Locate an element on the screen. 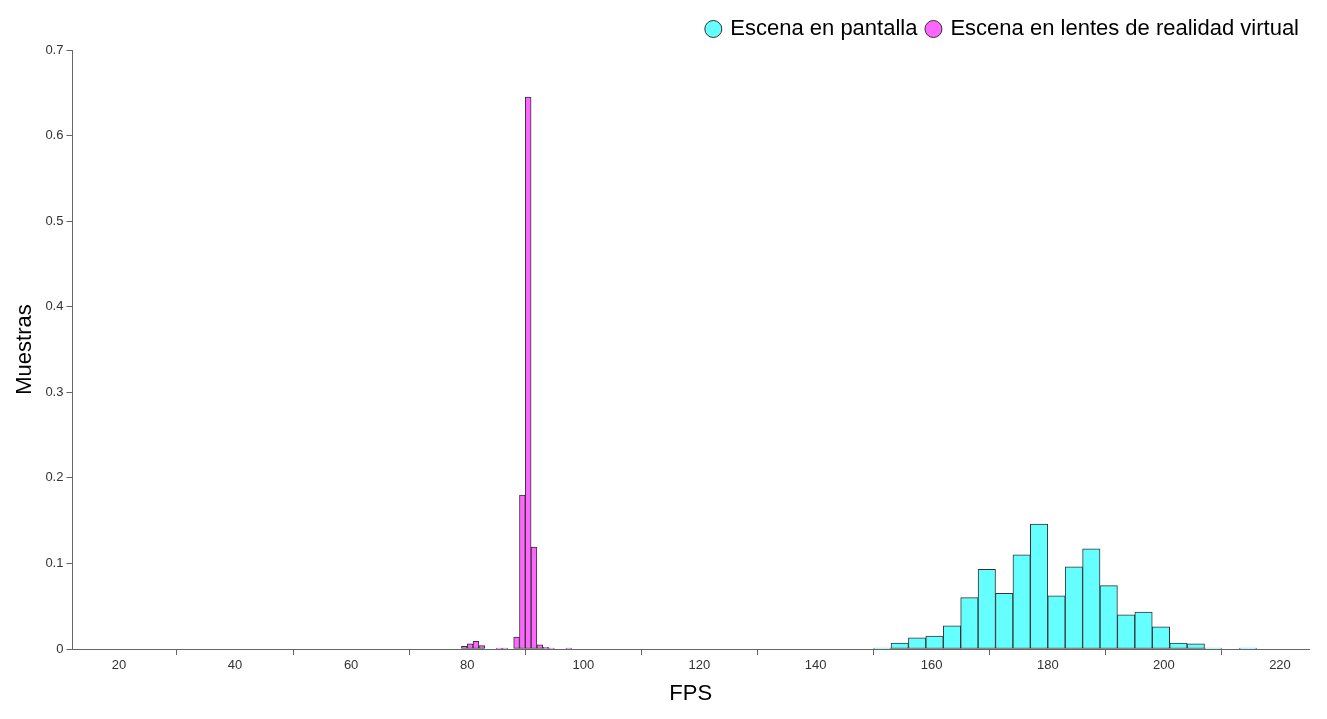 Image resolution: width=1327 pixels, height=719 pixels. x-tick-label: 60 is located at coordinates (351, 665).